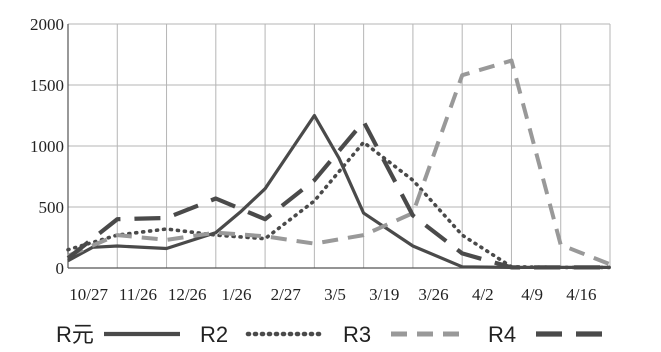 Image resolution: width=661 pixels, height=352 pixels. I want to click on x-tick-label: 2/27, so click(286, 294).